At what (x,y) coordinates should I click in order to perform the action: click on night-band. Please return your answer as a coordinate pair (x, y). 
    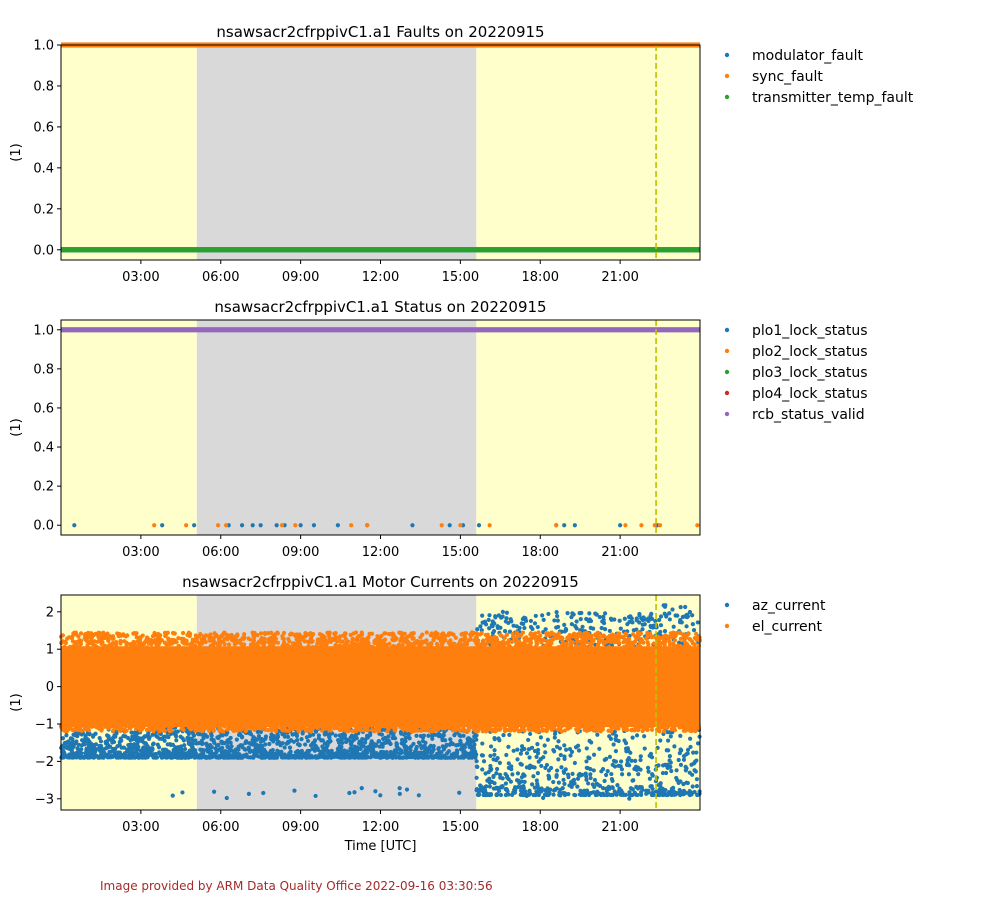
    Looking at the image, I should click on (129, 152).